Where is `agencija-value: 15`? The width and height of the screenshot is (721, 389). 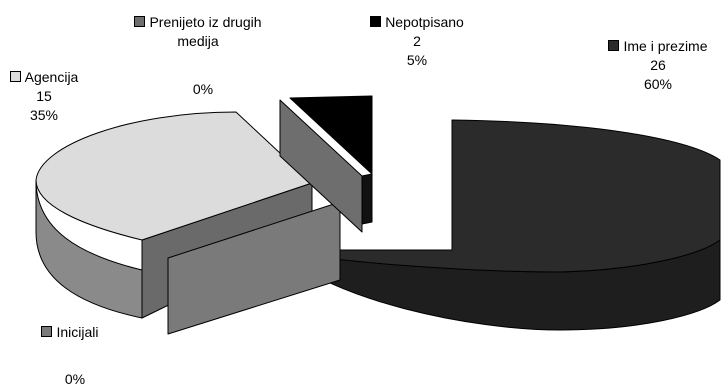
agencija-value: 15 is located at coordinates (44, 96).